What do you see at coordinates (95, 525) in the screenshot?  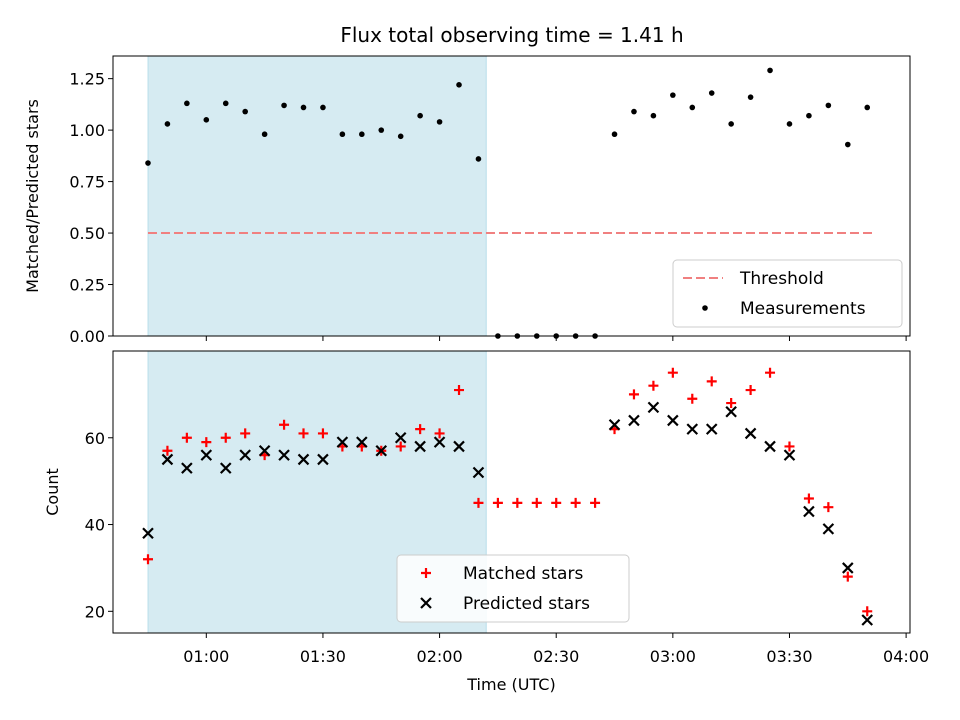 I see `y-tick-label: 40` at bounding box center [95, 525].